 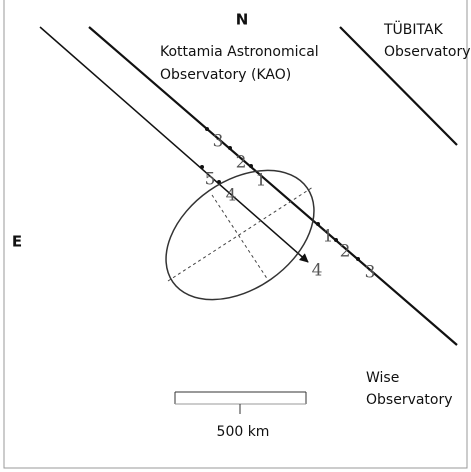 I want to click on tubitak-label: Observatory, so click(x=427, y=52).